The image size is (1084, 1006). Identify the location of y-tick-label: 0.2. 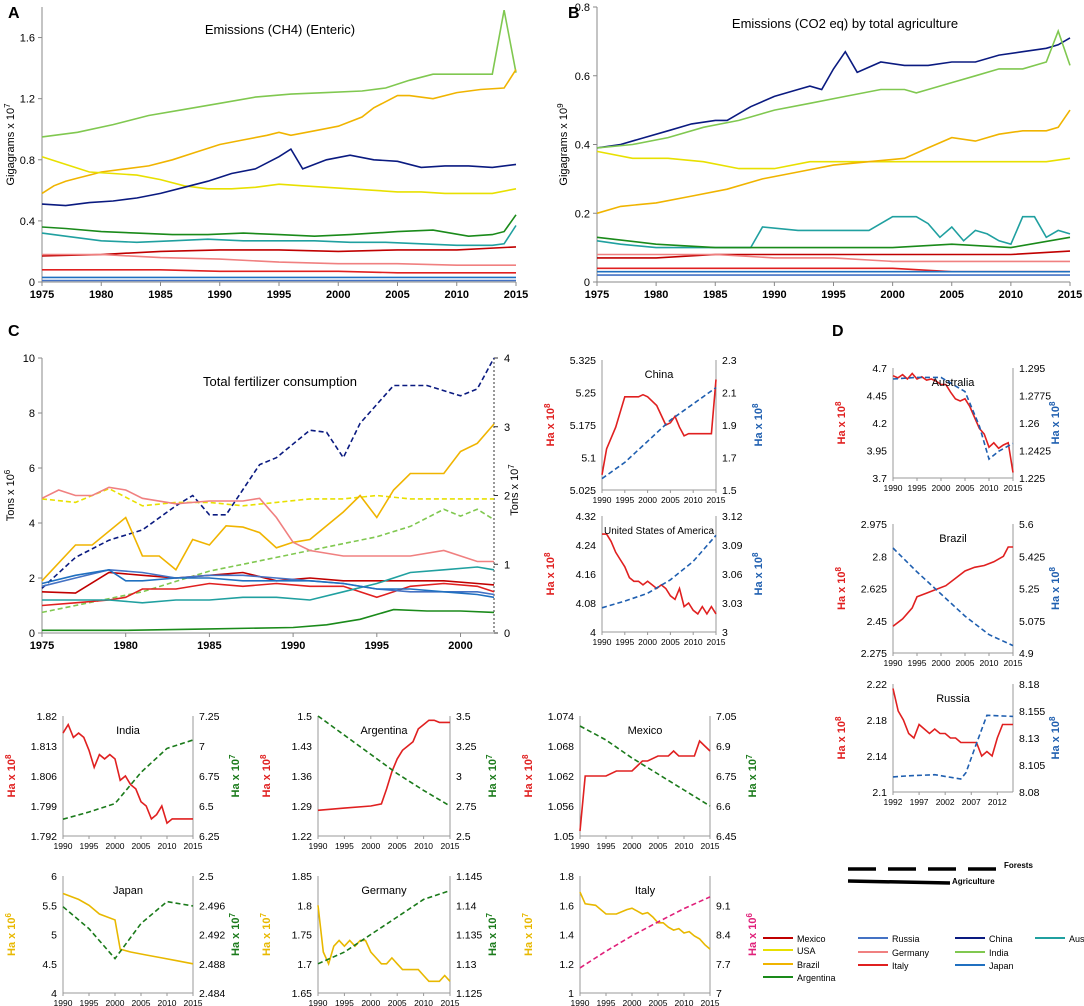
(582, 214).